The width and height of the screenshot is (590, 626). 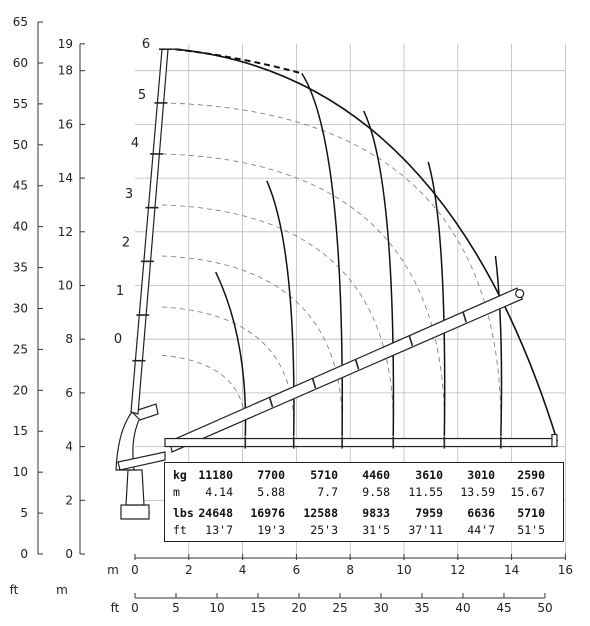 I want to click on crane-lower-link, so click(x=141, y=461).